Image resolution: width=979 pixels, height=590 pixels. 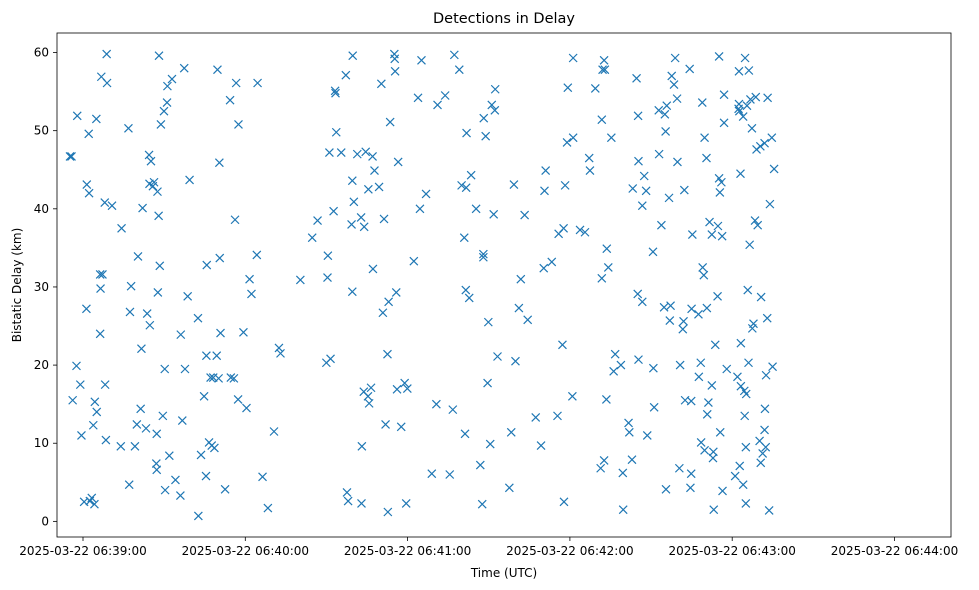 What do you see at coordinates (569, 551) in the screenshot?
I see `x-tick-label: 2025-03-22 06:42:00` at bounding box center [569, 551].